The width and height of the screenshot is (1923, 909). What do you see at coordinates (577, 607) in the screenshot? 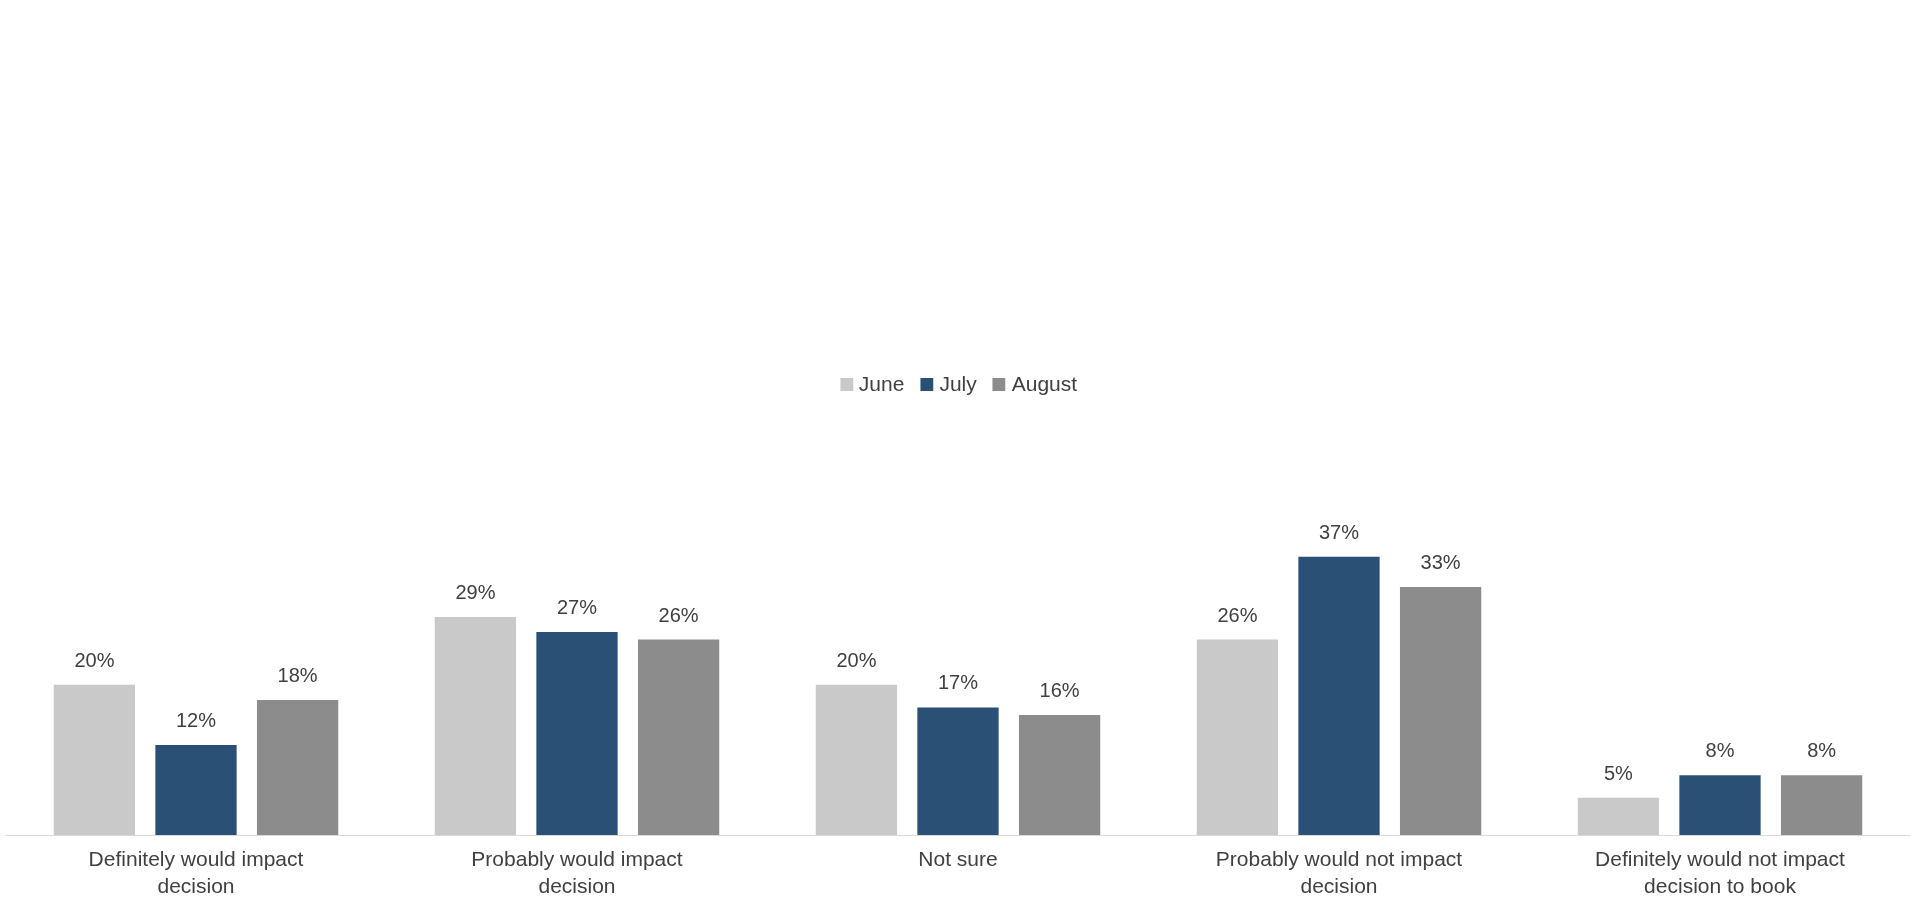
I see `data-label: 27%` at bounding box center [577, 607].